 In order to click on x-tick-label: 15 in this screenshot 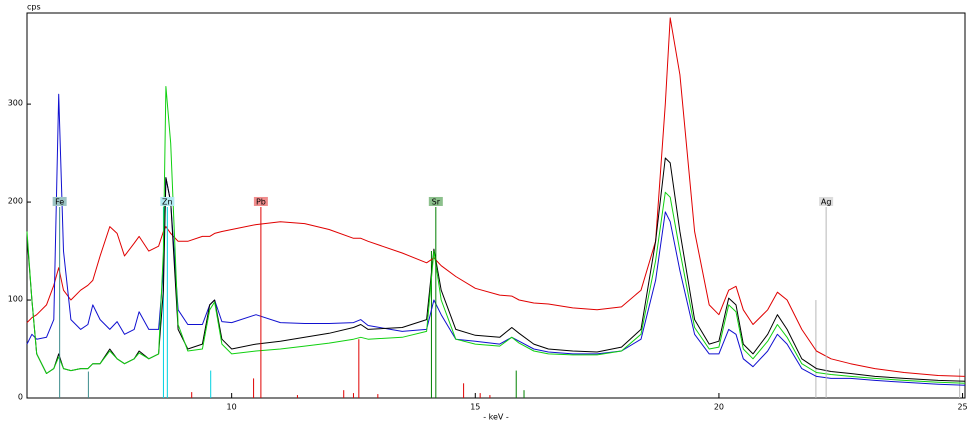, I will do `click(475, 407)`.